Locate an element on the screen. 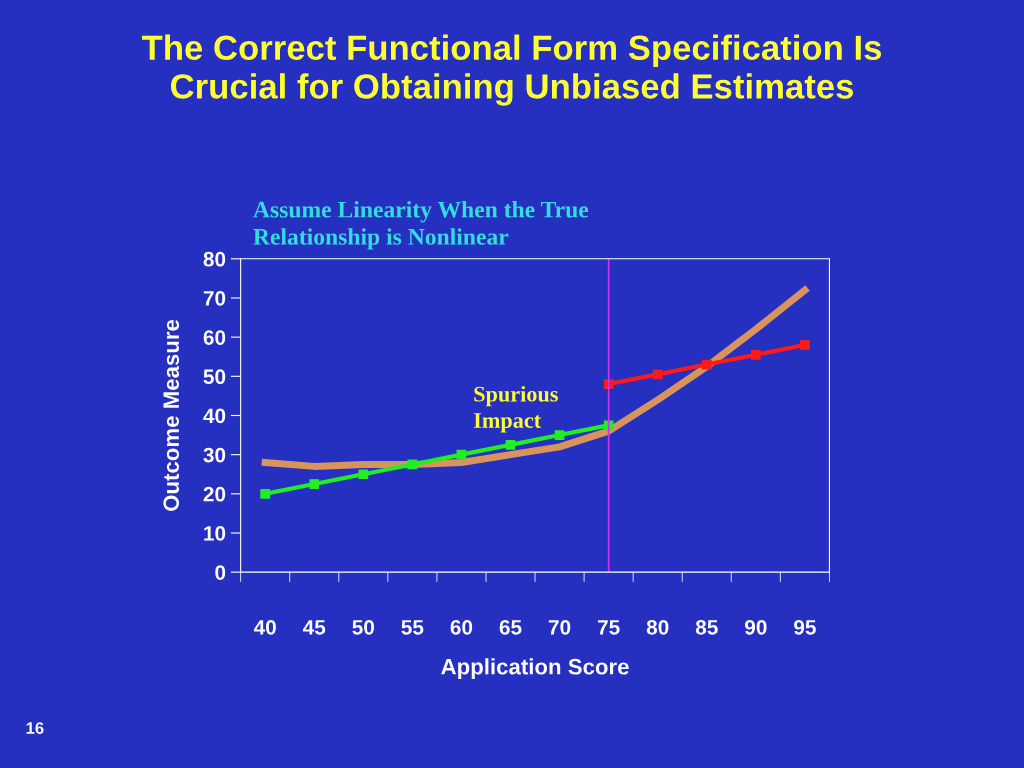  annotation: Spurious Impact is located at coordinates (515, 409).